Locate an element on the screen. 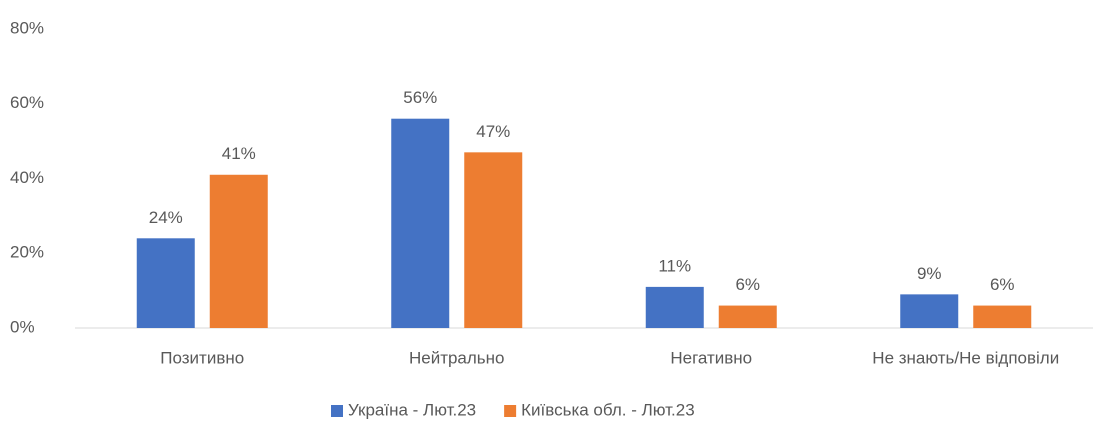 This screenshot has height=421, width=1093. y-tick-label: 80% is located at coordinates (27, 27).